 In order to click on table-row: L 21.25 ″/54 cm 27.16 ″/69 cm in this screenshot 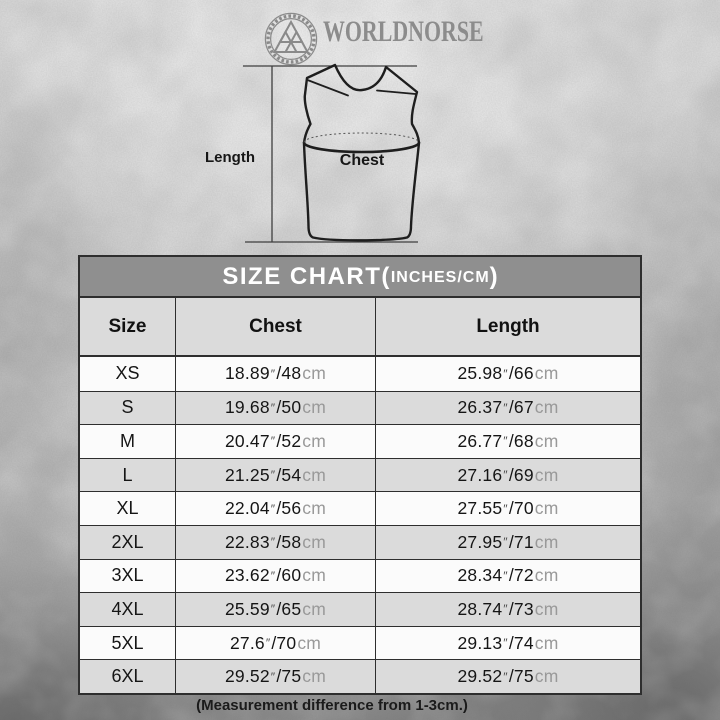, I will do `click(360, 474)`.